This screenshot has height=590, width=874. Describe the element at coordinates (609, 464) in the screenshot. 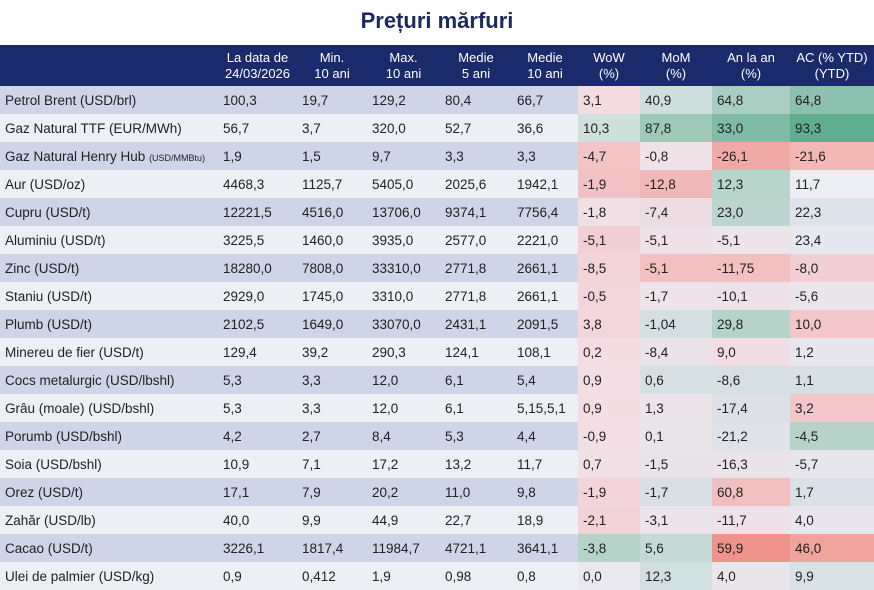

I see `percent-change-cell: 0,7` at that location.